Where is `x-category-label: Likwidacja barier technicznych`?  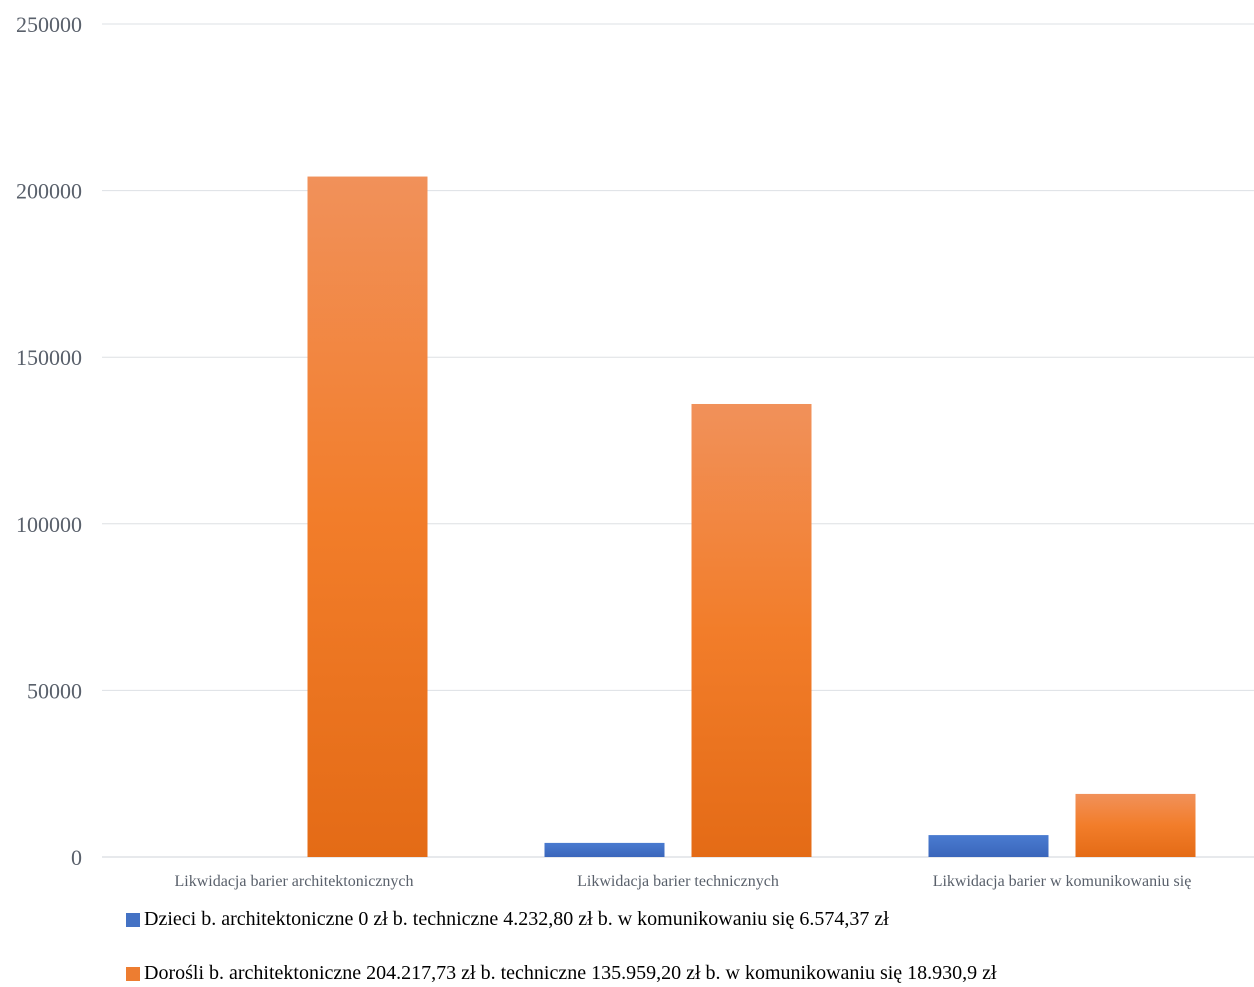 x-category-label: Likwidacja barier technicznych is located at coordinates (678, 881).